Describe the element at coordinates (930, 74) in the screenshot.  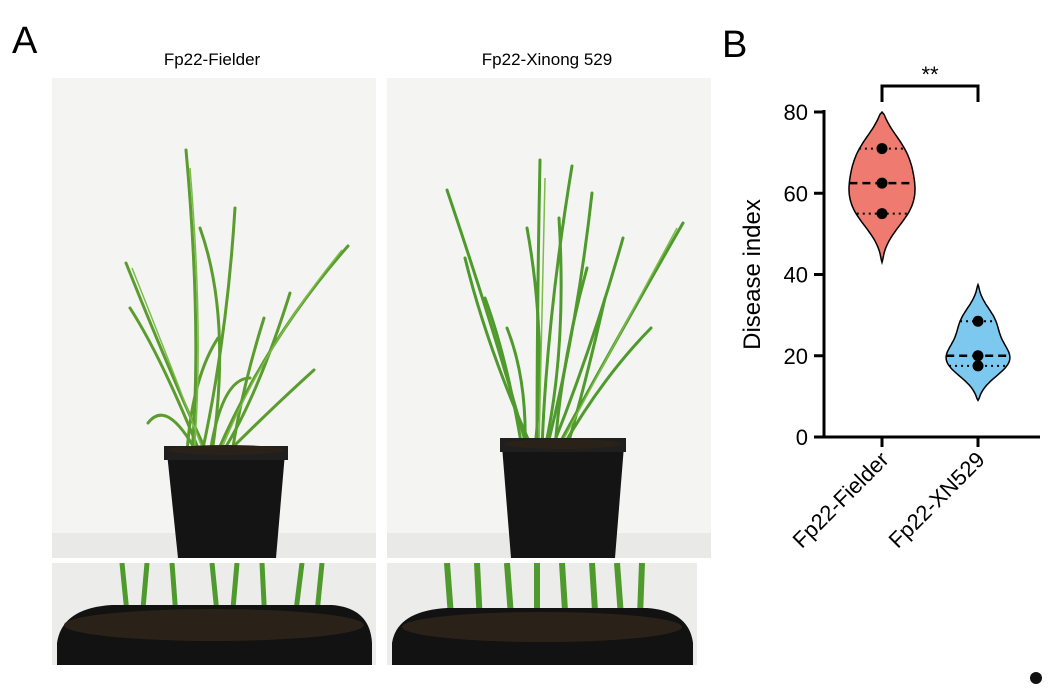
I see `significance-label: **` at that location.